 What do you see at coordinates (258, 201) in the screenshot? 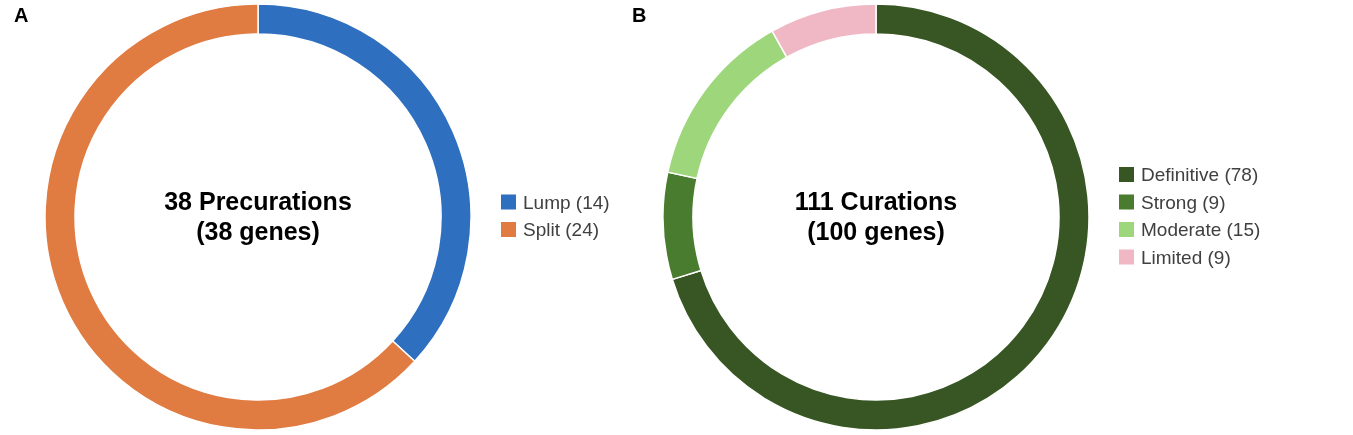
I see `text: 38 Precurations` at bounding box center [258, 201].